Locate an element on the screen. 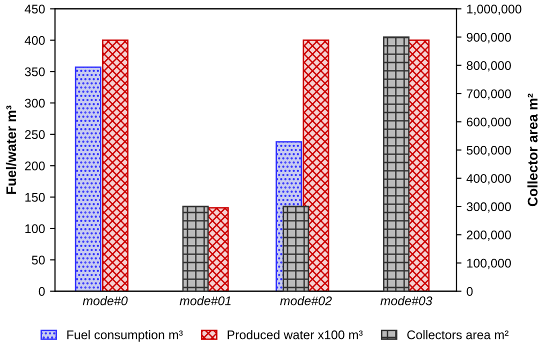 This screenshot has width=550, height=353. x-tick-label: mode#01 is located at coordinates (205, 301).